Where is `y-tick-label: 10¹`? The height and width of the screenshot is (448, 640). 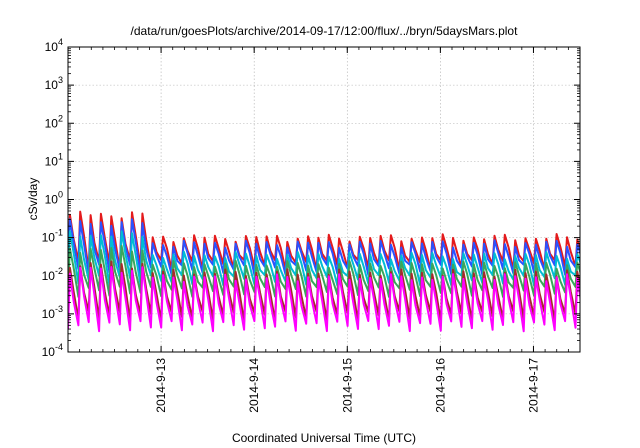
y-tick-label: 10¹ is located at coordinates (54, 159).